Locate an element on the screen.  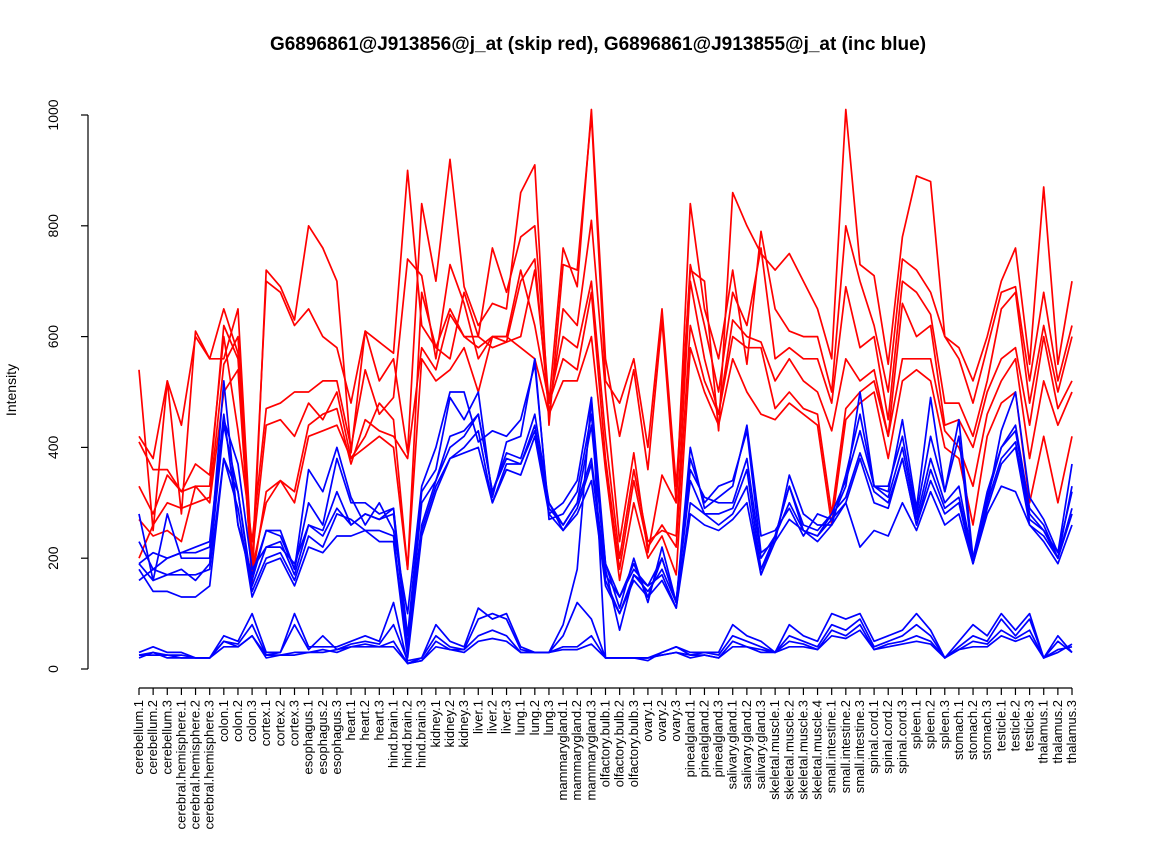
x-tick-label: mammarygland.1 is located at coordinates (562, 750).